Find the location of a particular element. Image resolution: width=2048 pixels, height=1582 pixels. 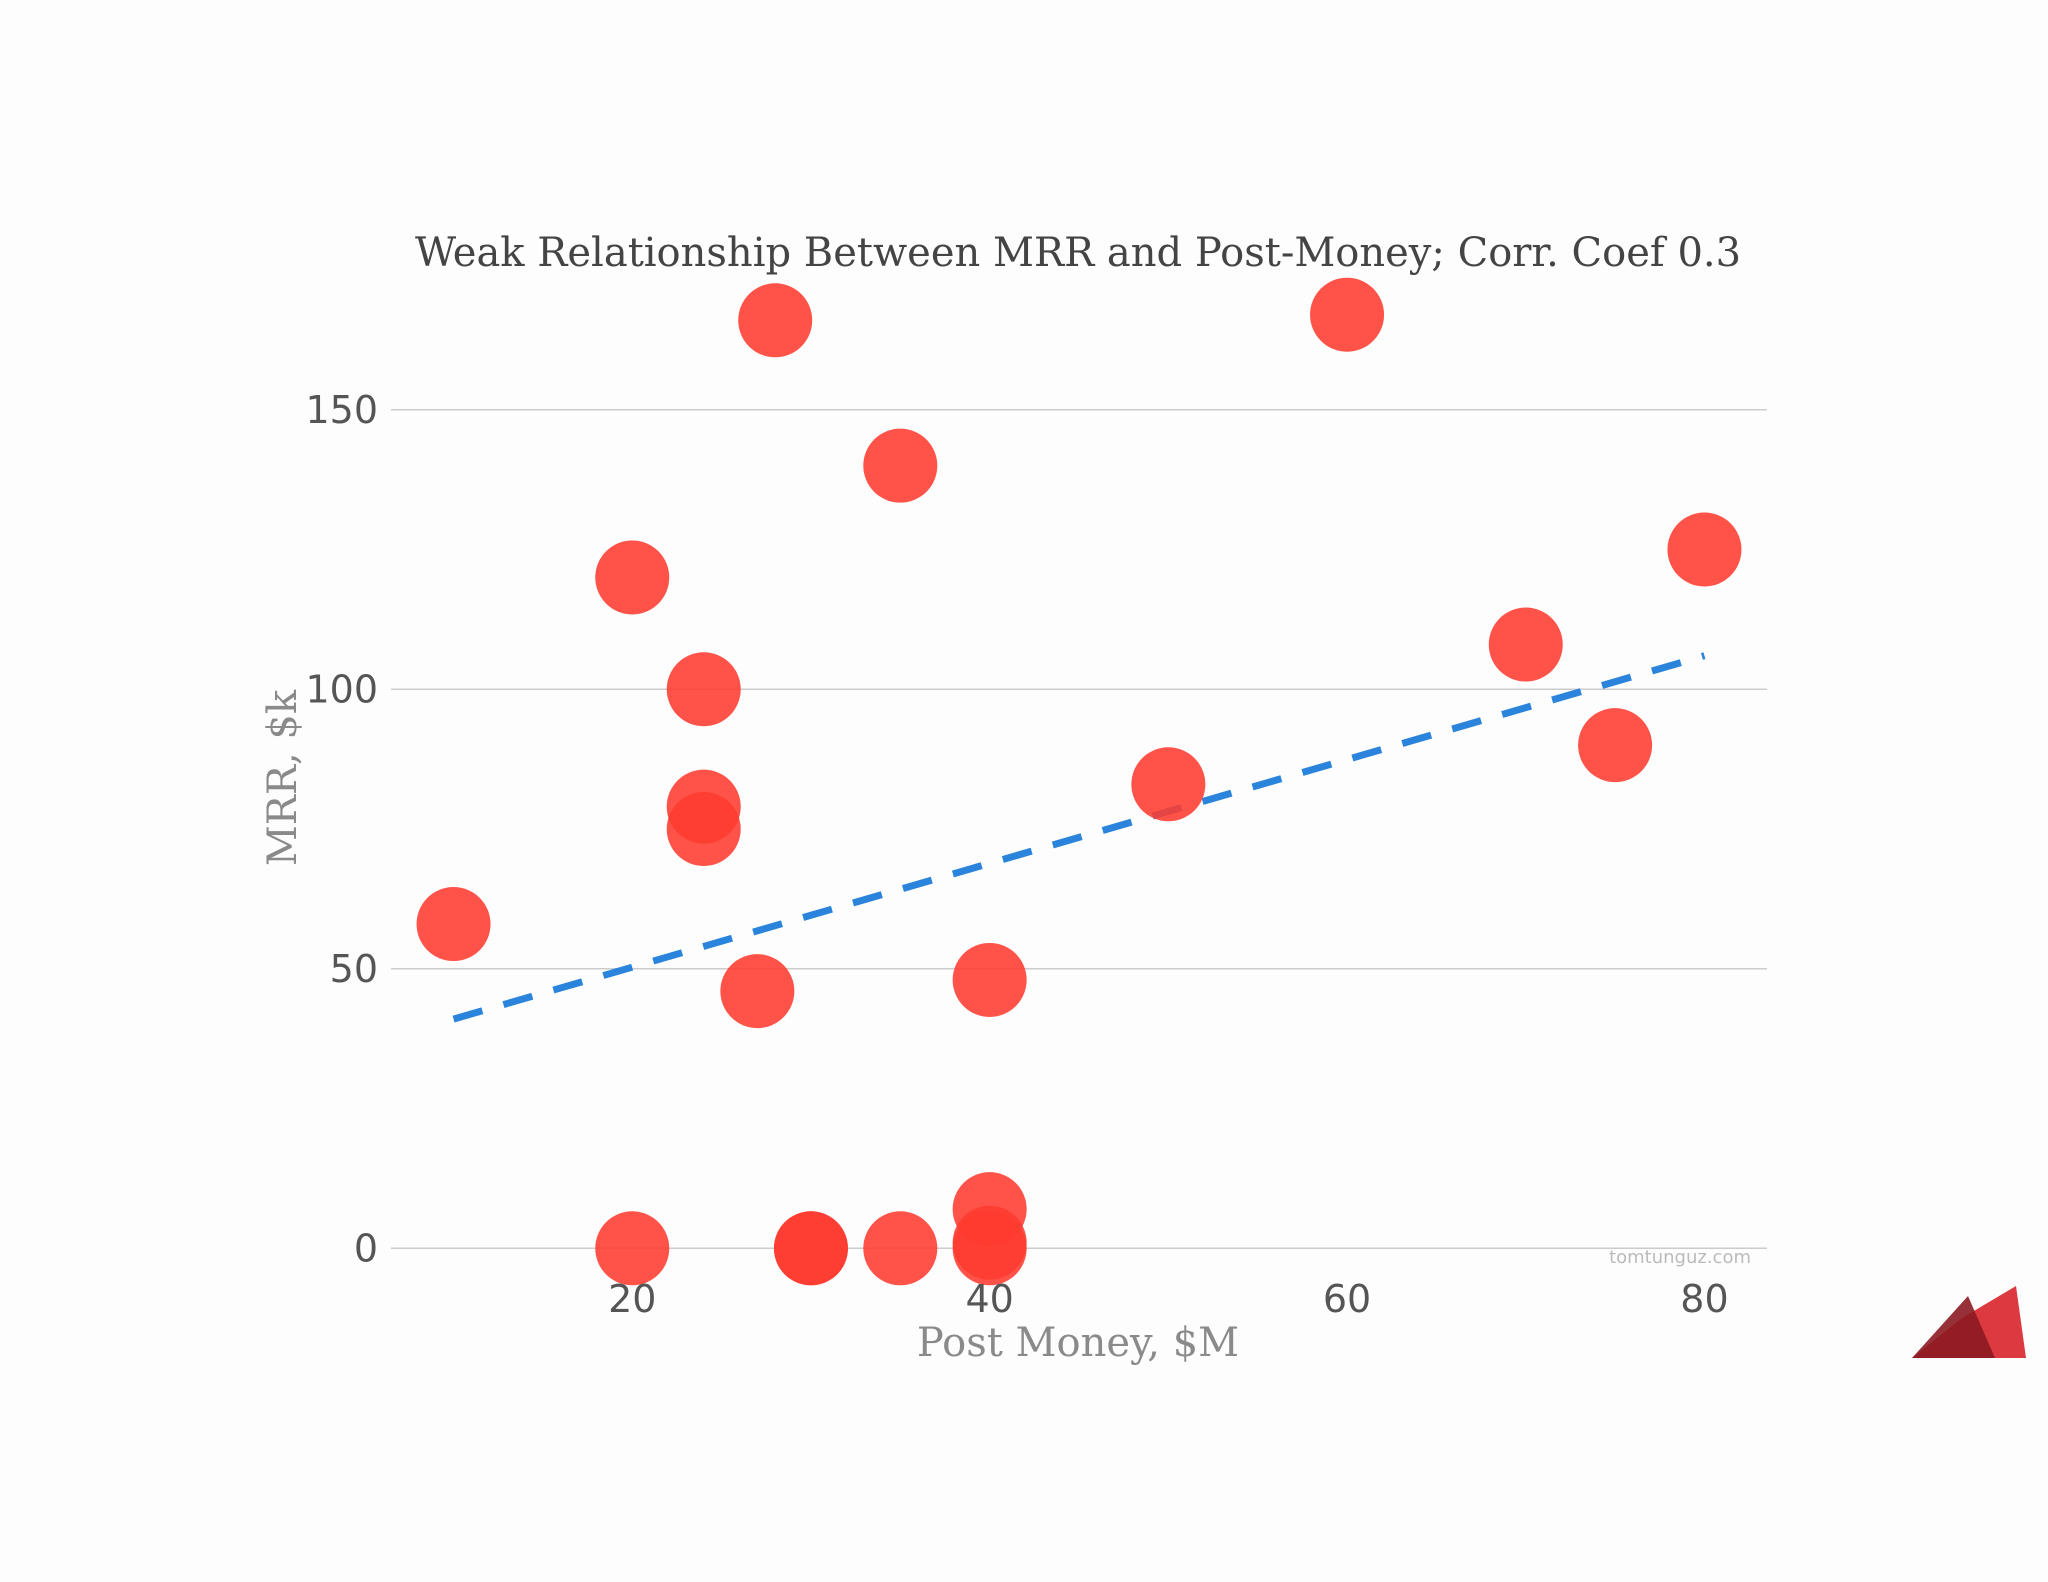

y-axis-label: MRR, $k is located at coordinates (283, 777).